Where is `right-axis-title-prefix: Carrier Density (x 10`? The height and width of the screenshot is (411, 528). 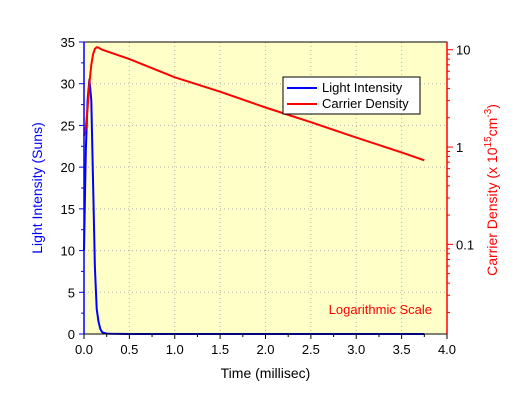
right-axis-title-prefix: Carrier Density (x 10 is located at coordinates (492, 211).